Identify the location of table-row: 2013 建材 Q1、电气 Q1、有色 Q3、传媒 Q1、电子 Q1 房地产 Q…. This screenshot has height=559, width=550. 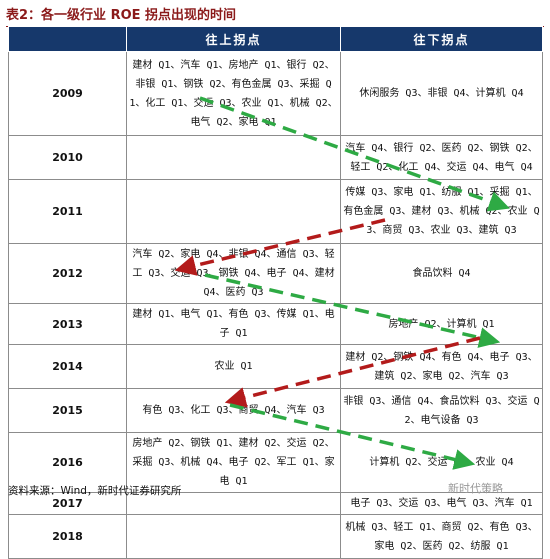
(275, 324).